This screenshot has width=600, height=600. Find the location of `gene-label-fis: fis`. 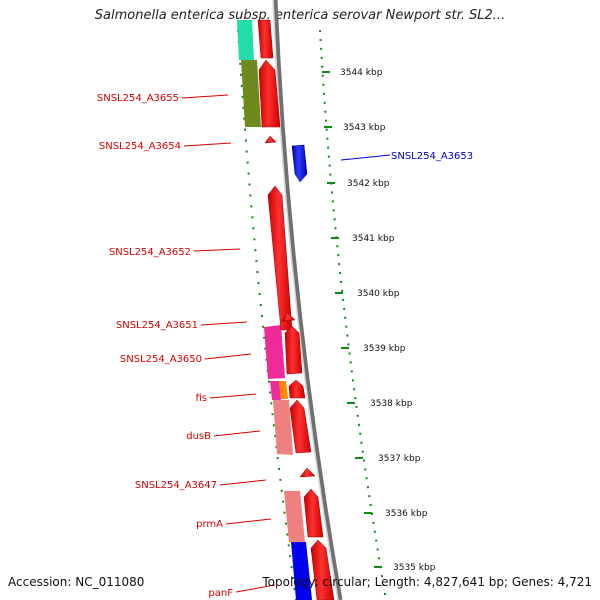

gene-label-fis: fis is located at coordinates (201, 398).